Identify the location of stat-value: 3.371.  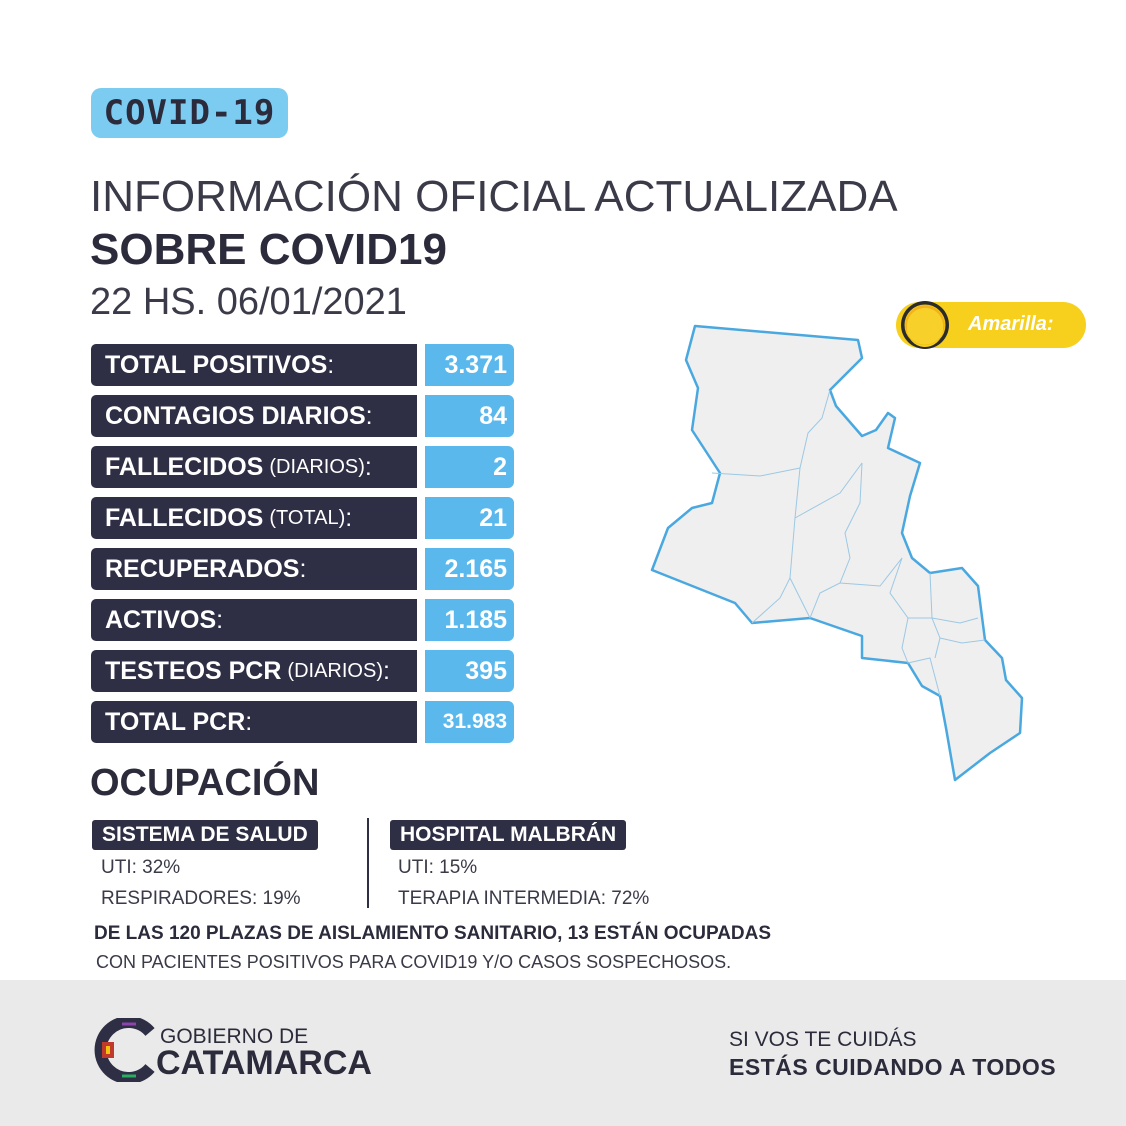
(469, 365).